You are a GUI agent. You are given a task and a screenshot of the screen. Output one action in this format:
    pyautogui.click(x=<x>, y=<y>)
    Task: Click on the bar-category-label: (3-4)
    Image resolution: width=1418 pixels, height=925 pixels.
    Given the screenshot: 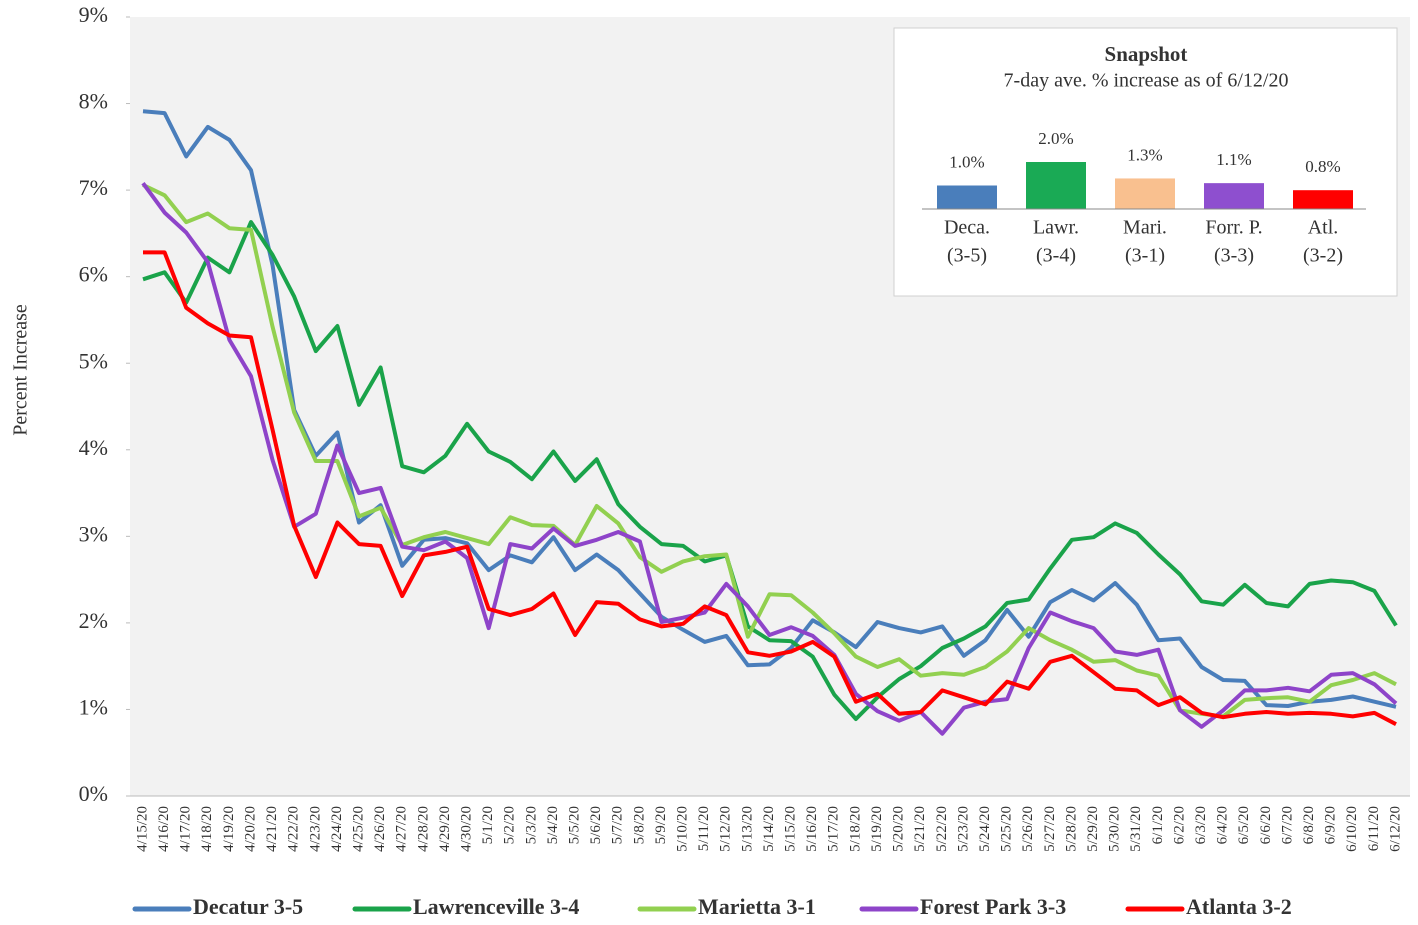 What is the action you would take?
    pyautogui.click(x=1056, y=256)
    